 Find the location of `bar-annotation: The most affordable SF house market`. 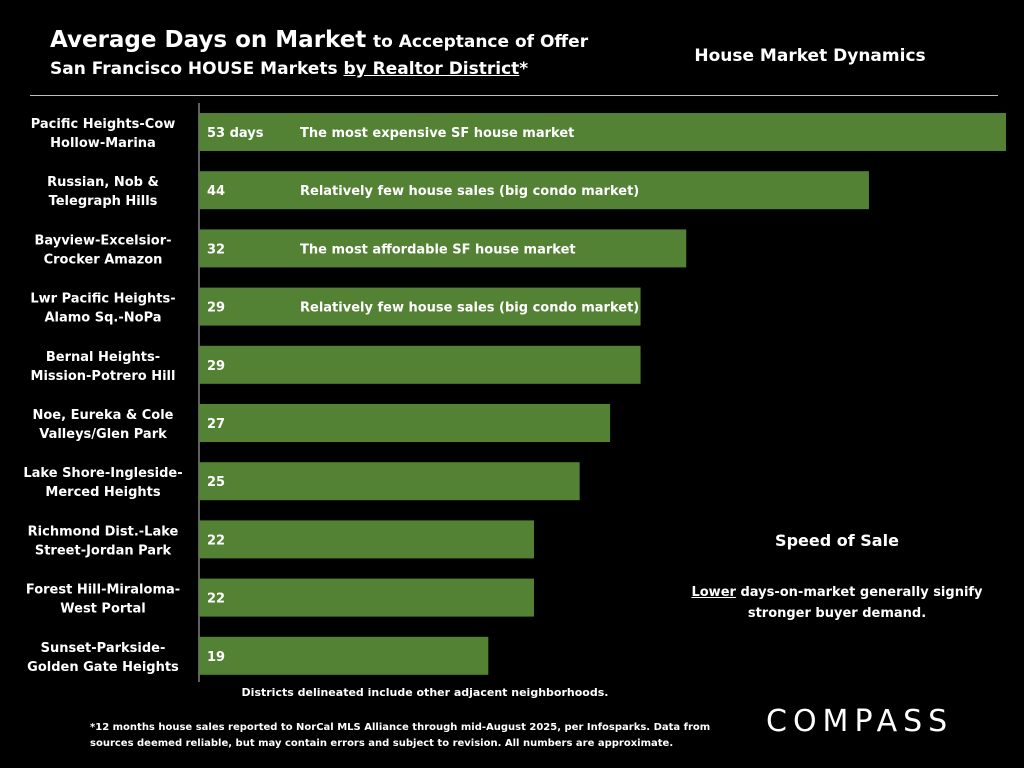

bar-annotation: The most affordable SF house market is located at coordinates (438, 249).